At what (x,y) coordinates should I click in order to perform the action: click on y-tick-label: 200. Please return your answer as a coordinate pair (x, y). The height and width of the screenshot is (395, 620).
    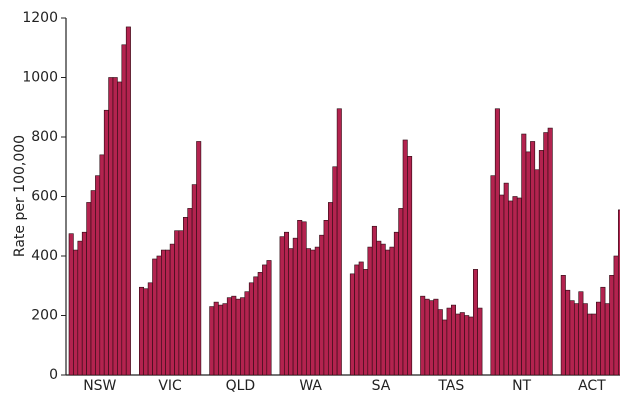
    Looking at the image, I should click on (44, 316).